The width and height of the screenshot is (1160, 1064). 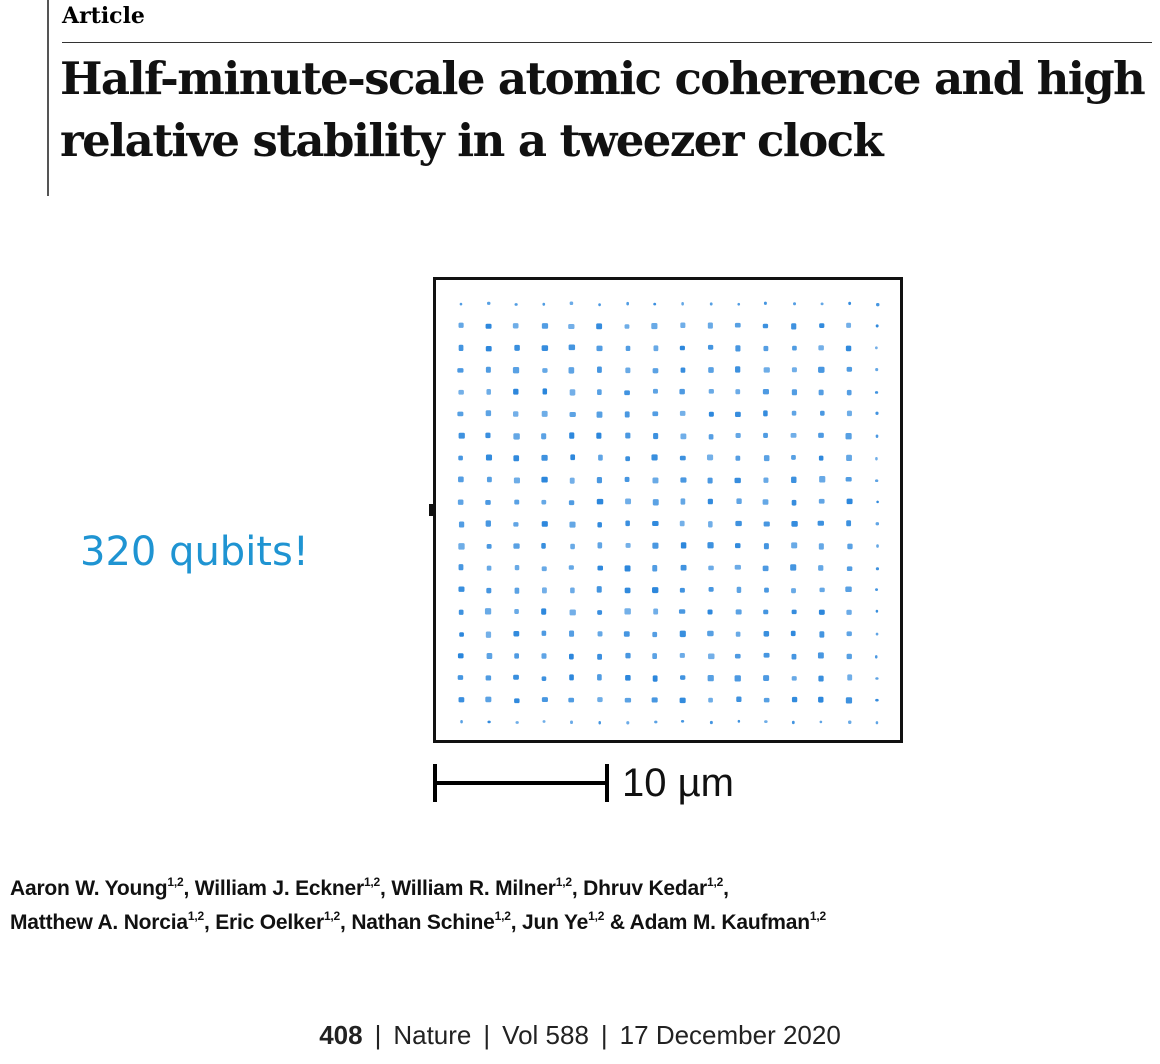 What do you see at coordinates (580, 1035) in the screenshot?
I see `page-footer: 408 | Nature | Vol 588 | 17 December 2020` at bounding box center [580, 1035].